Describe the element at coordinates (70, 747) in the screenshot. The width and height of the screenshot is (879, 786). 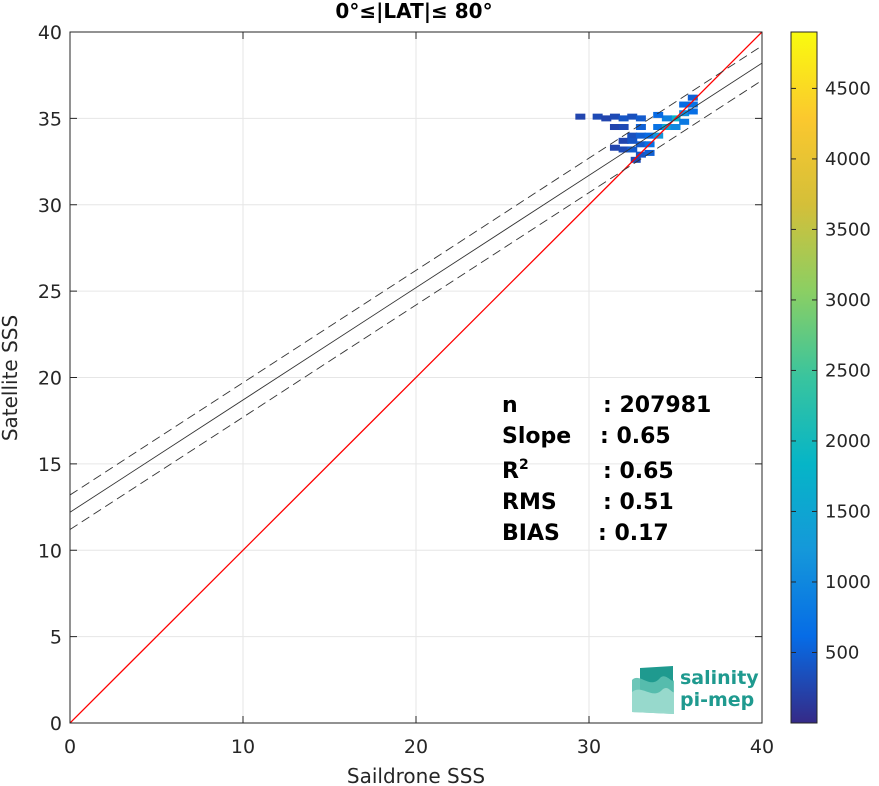
I see `x-tick-label: 0` at that location.